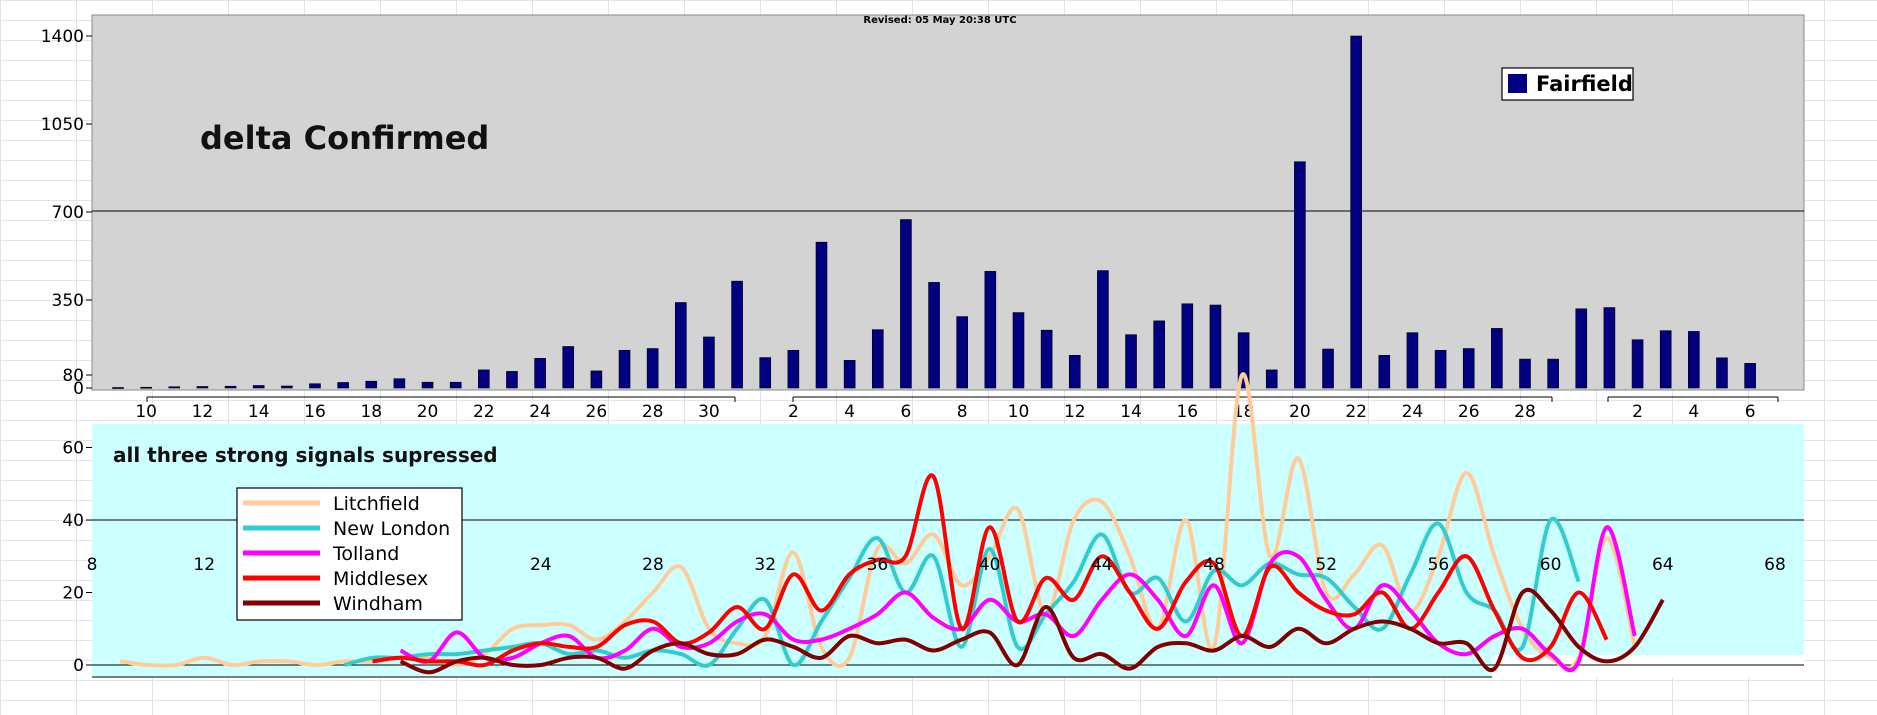 Image resolution: width=1877 pixels, height=715 pixels. What do you see at coordinates (344, 138) in the screenshot?
I see `top-chart-title: delta Confirmed` at bounding box center [344, 138].